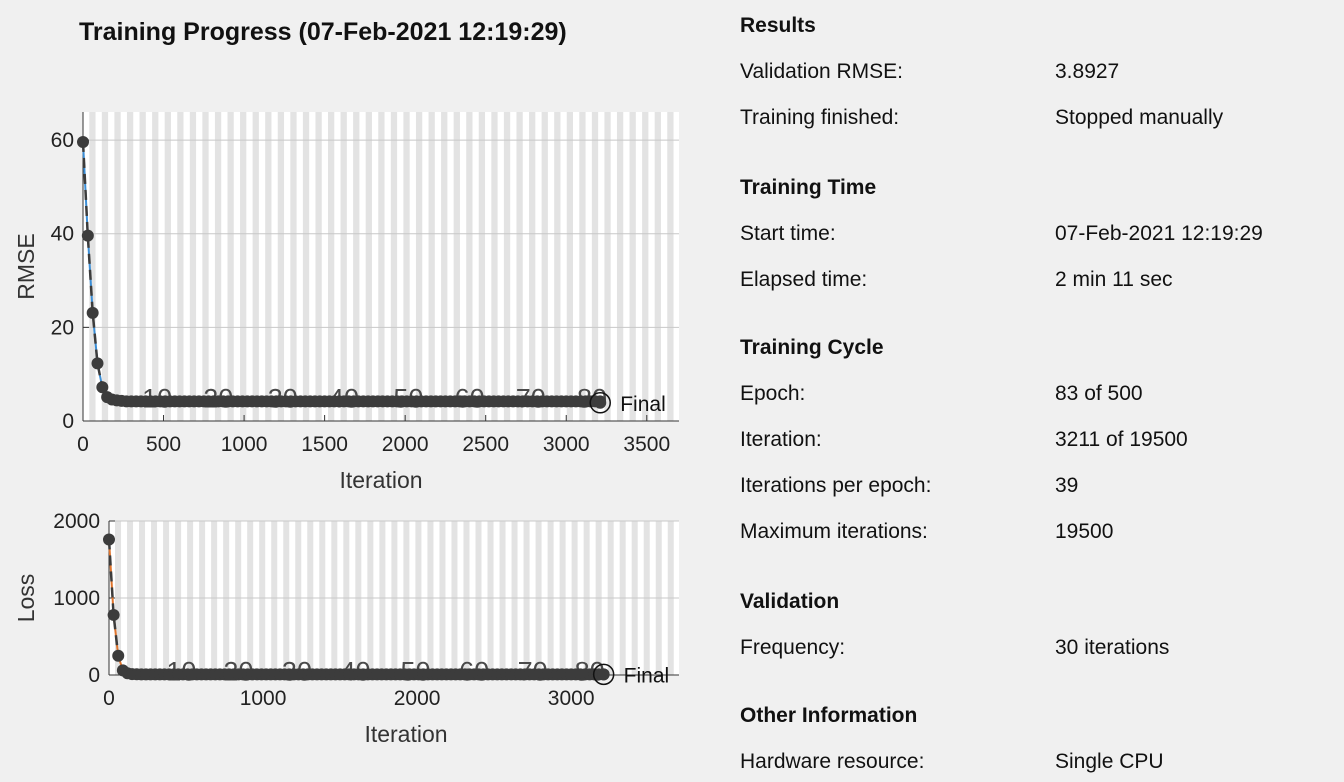 The height and width of the screenshot is (782, 1344). I want to click on elapsed-time-value: 2 min 11 sec, so click(1114, 279).